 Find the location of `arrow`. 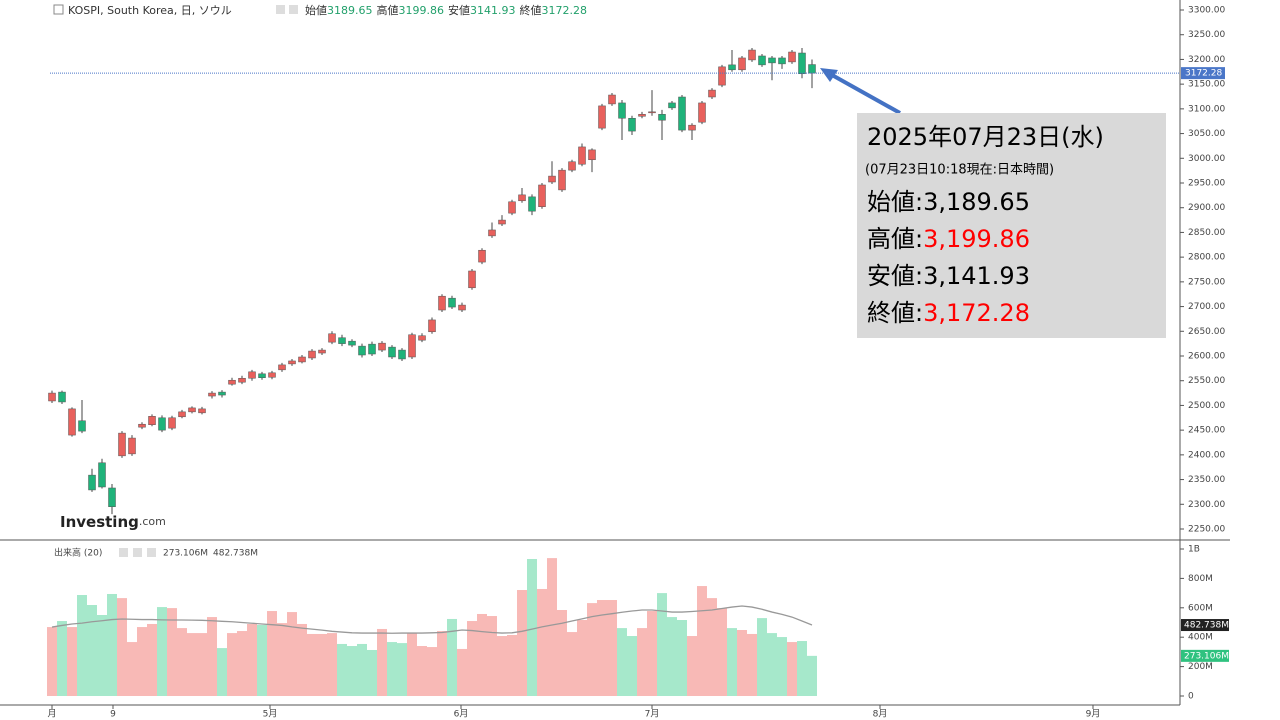

arrow is located at coordinates (866, 94).